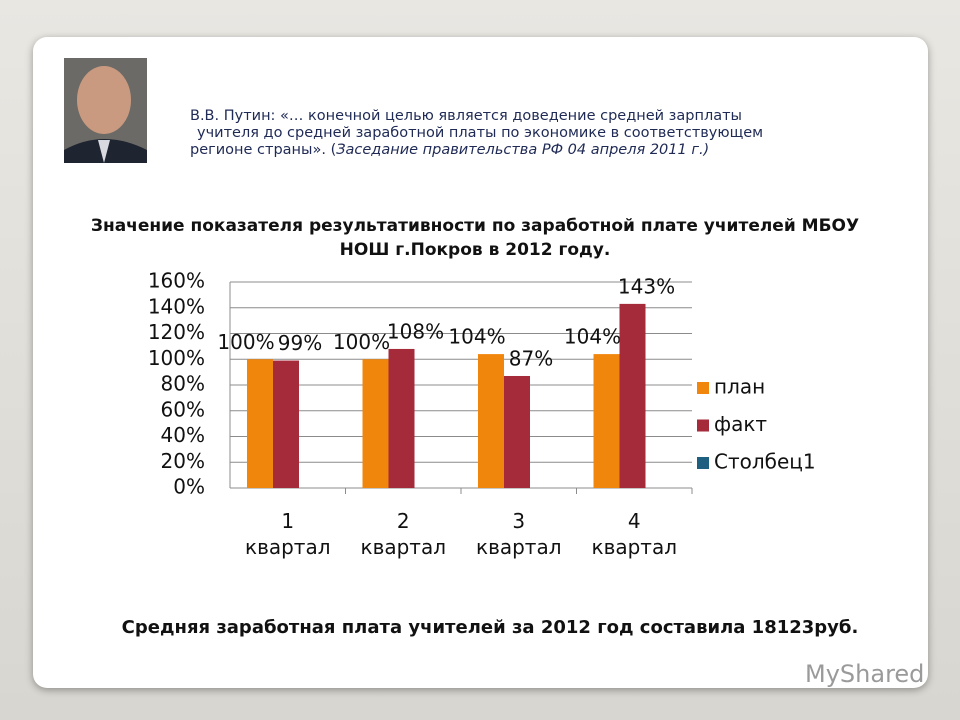 The image size is (960, 720). I want to click on y-tick-label: 120%, so click(176, 332).